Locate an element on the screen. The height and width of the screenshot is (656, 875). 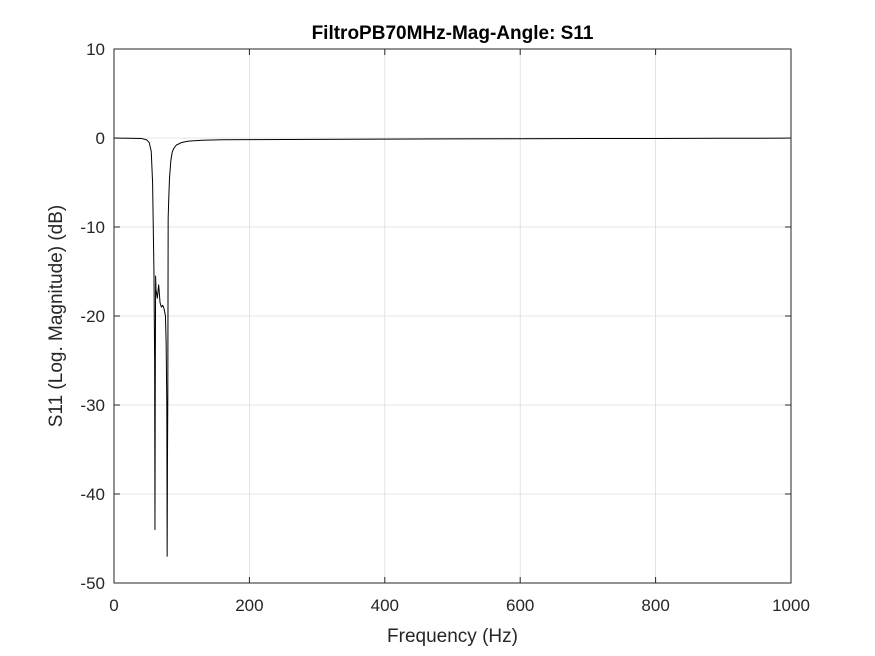
y-tick-label: 0 is located at coordinates (100, 138).